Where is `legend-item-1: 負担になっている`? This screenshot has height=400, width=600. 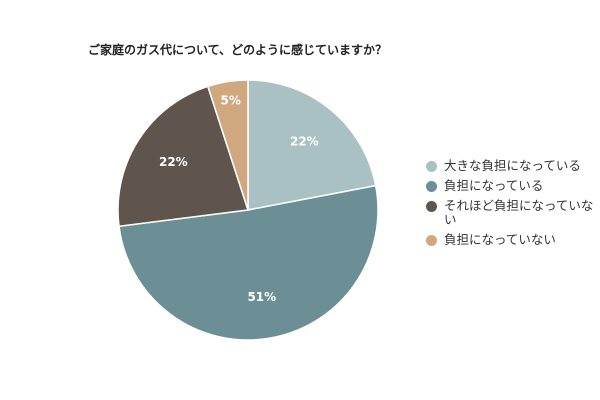 legend-item-1: 負担になっている is located at coordinates (513, 186).